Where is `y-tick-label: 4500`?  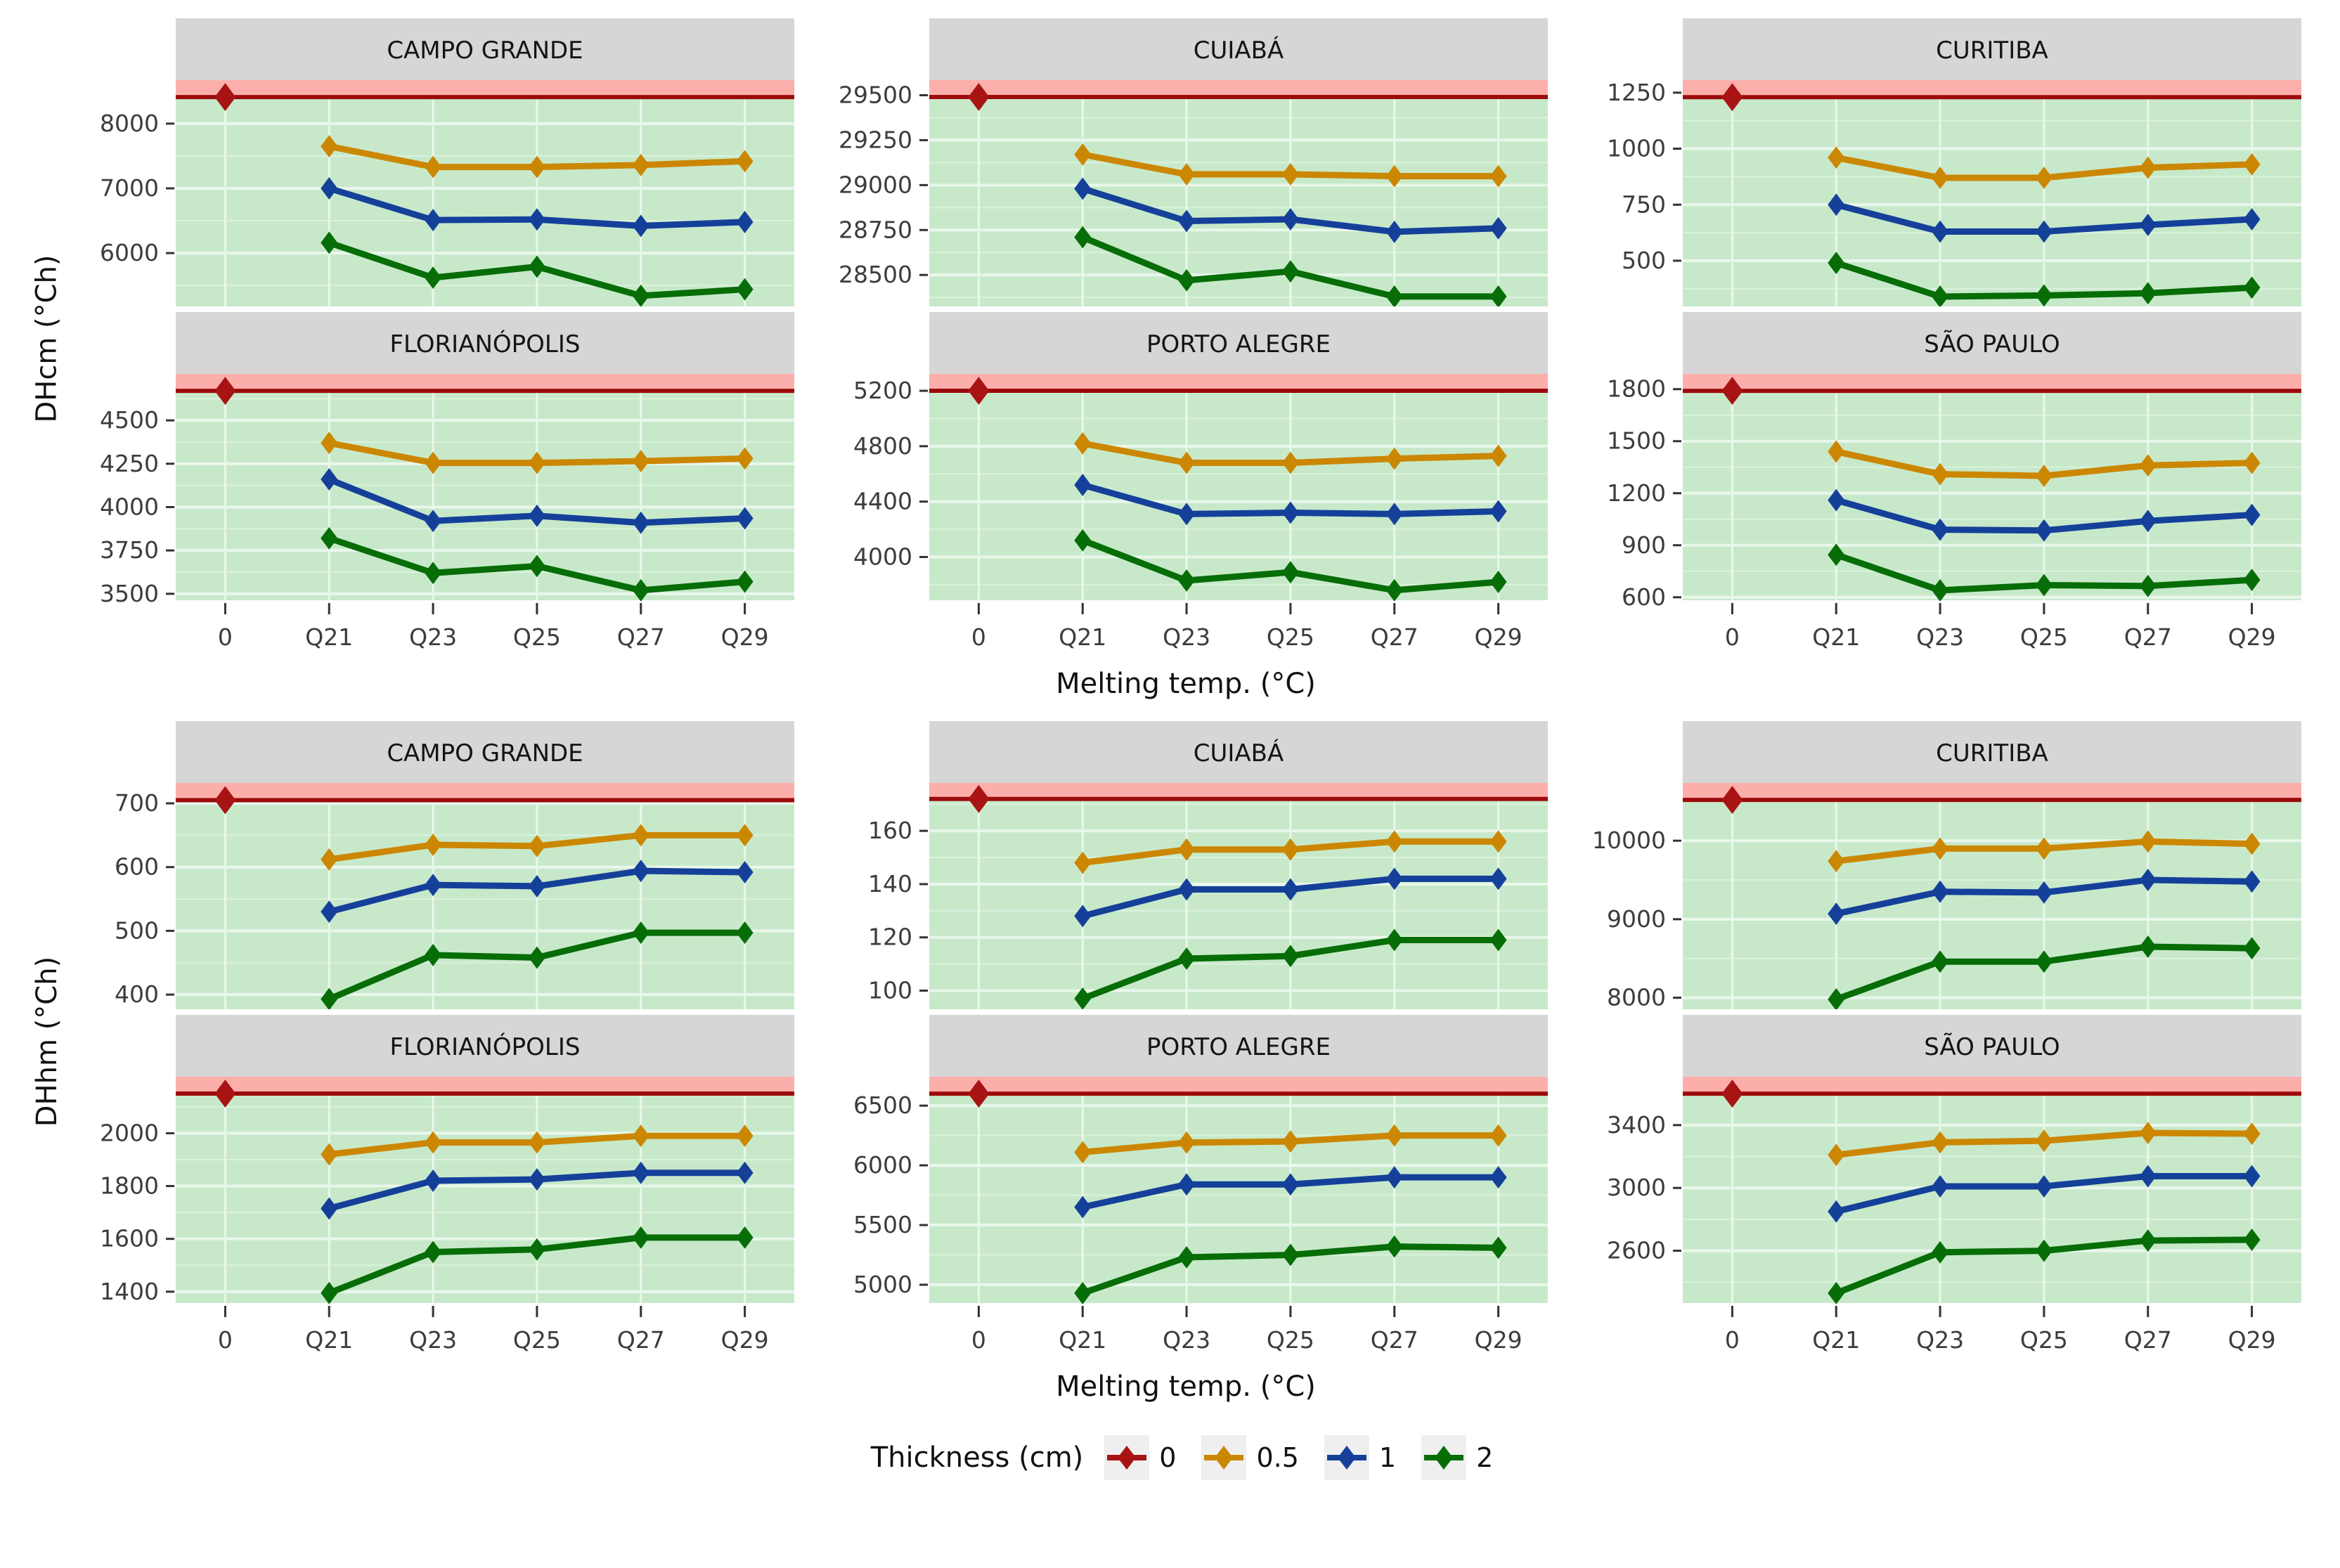
y-tick-label: 4500 is located at coordinates (129, 420).